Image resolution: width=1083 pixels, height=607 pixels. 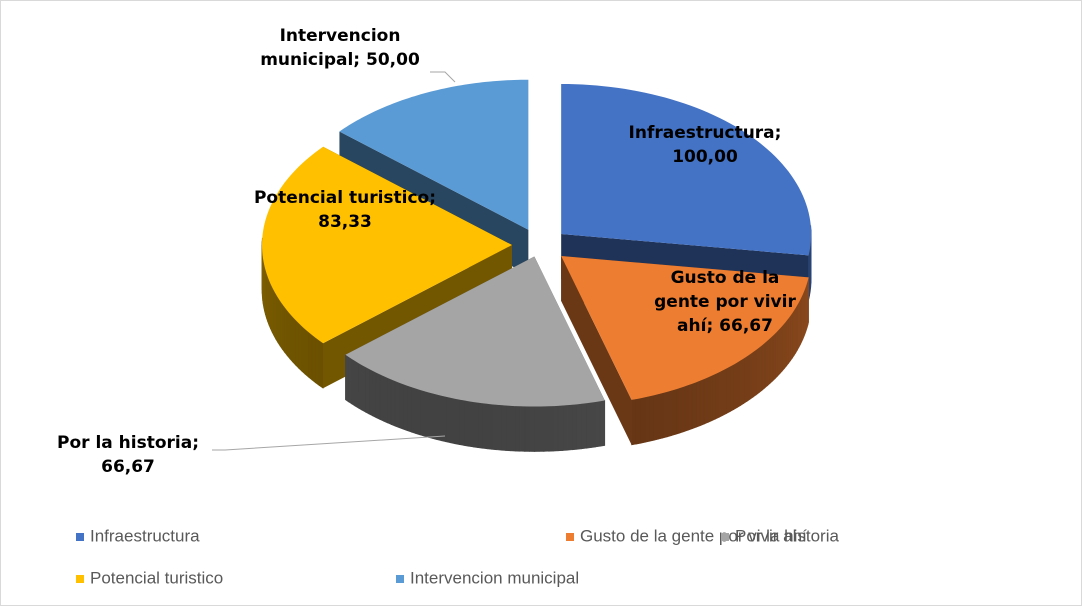 What do you see at coordinates (705, 145) in the screenshot?
I see `data-label: Infraestructura; 100,00` at bounding box center [705, 145].